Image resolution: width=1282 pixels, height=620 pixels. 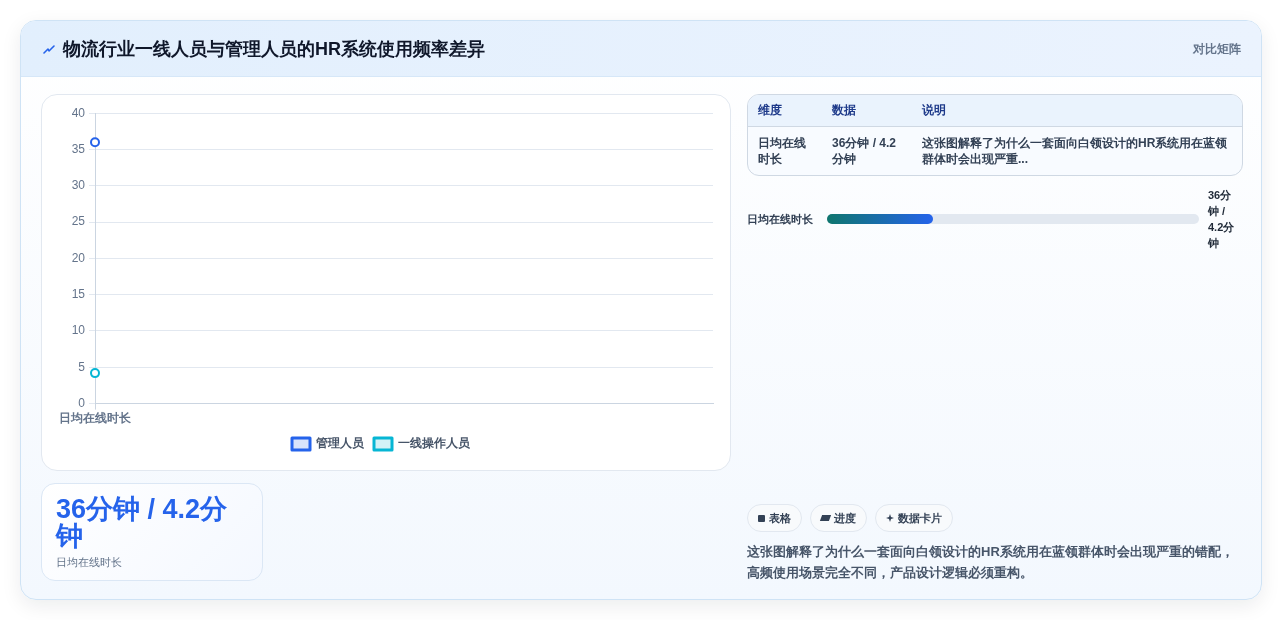 What do you see at coordinates (78, 330) in the screenshot?
I see `y-tick-label: 10` at bounding box center [78, 330].